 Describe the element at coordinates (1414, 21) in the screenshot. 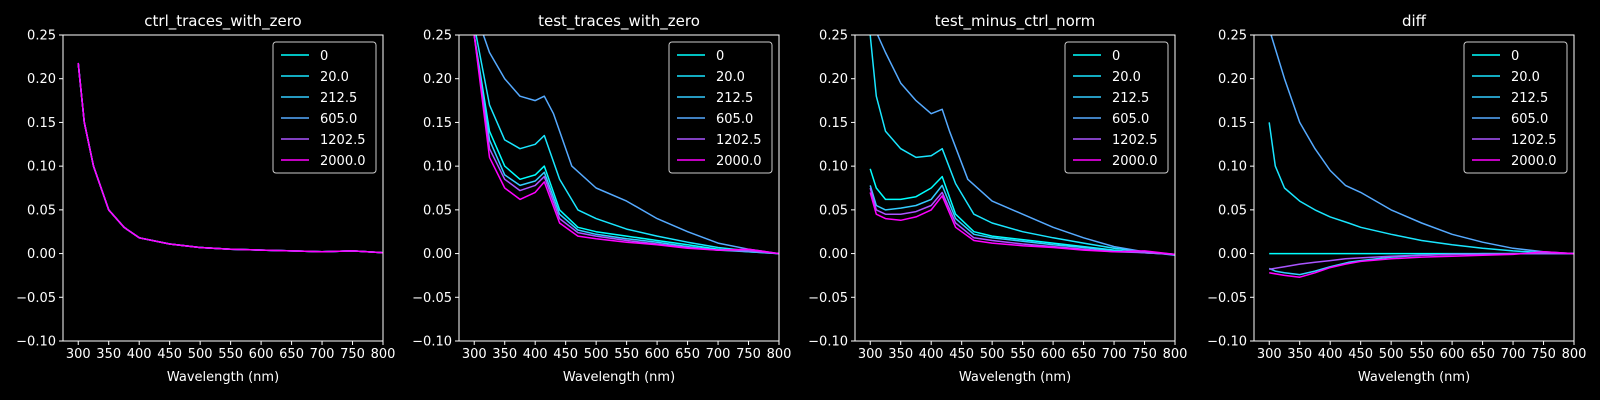

I see `chart-title: diff` at that location.